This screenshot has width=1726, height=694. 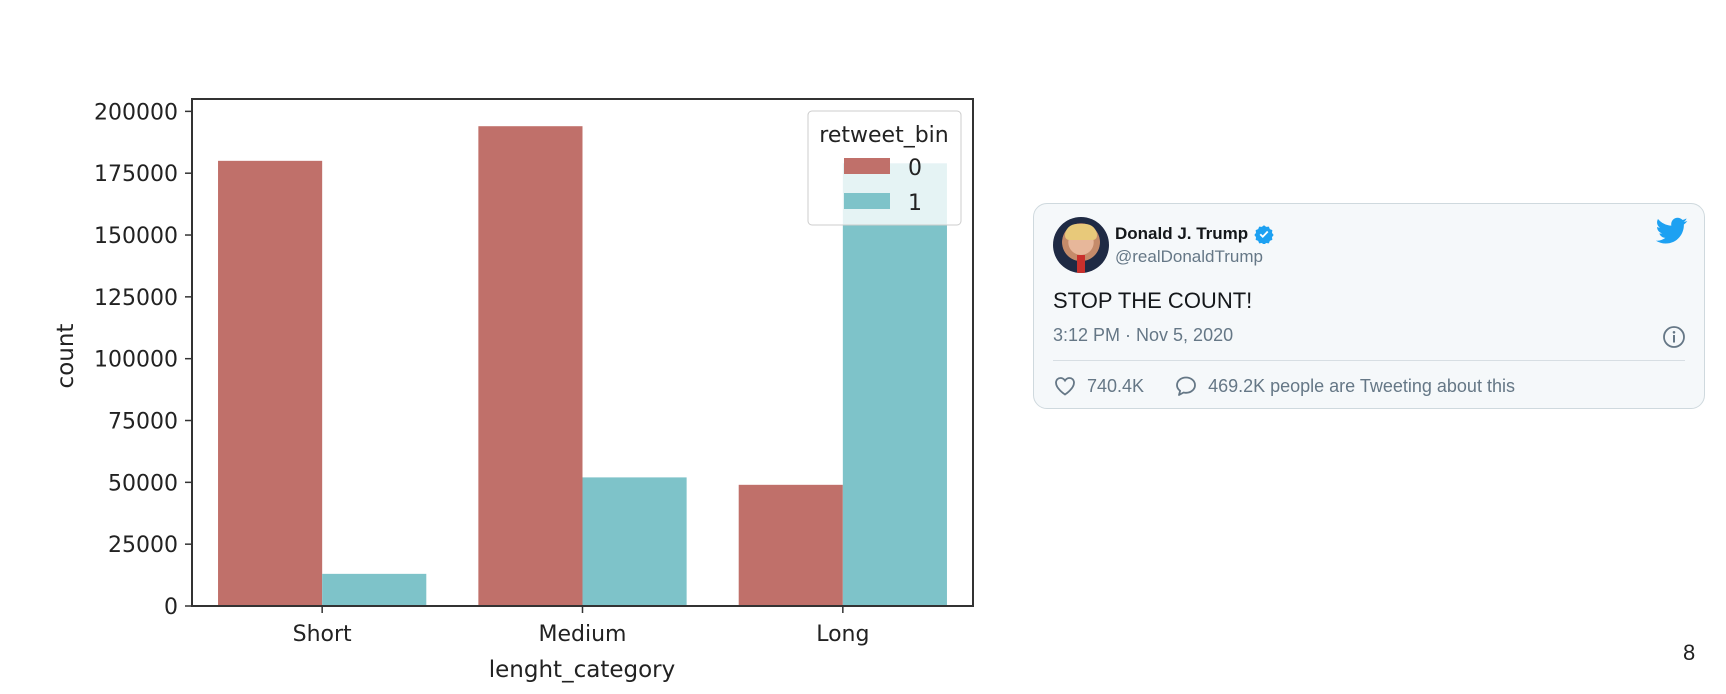 I want to click on name-row: Donald J. Trump, so click(x=1194, y=234).